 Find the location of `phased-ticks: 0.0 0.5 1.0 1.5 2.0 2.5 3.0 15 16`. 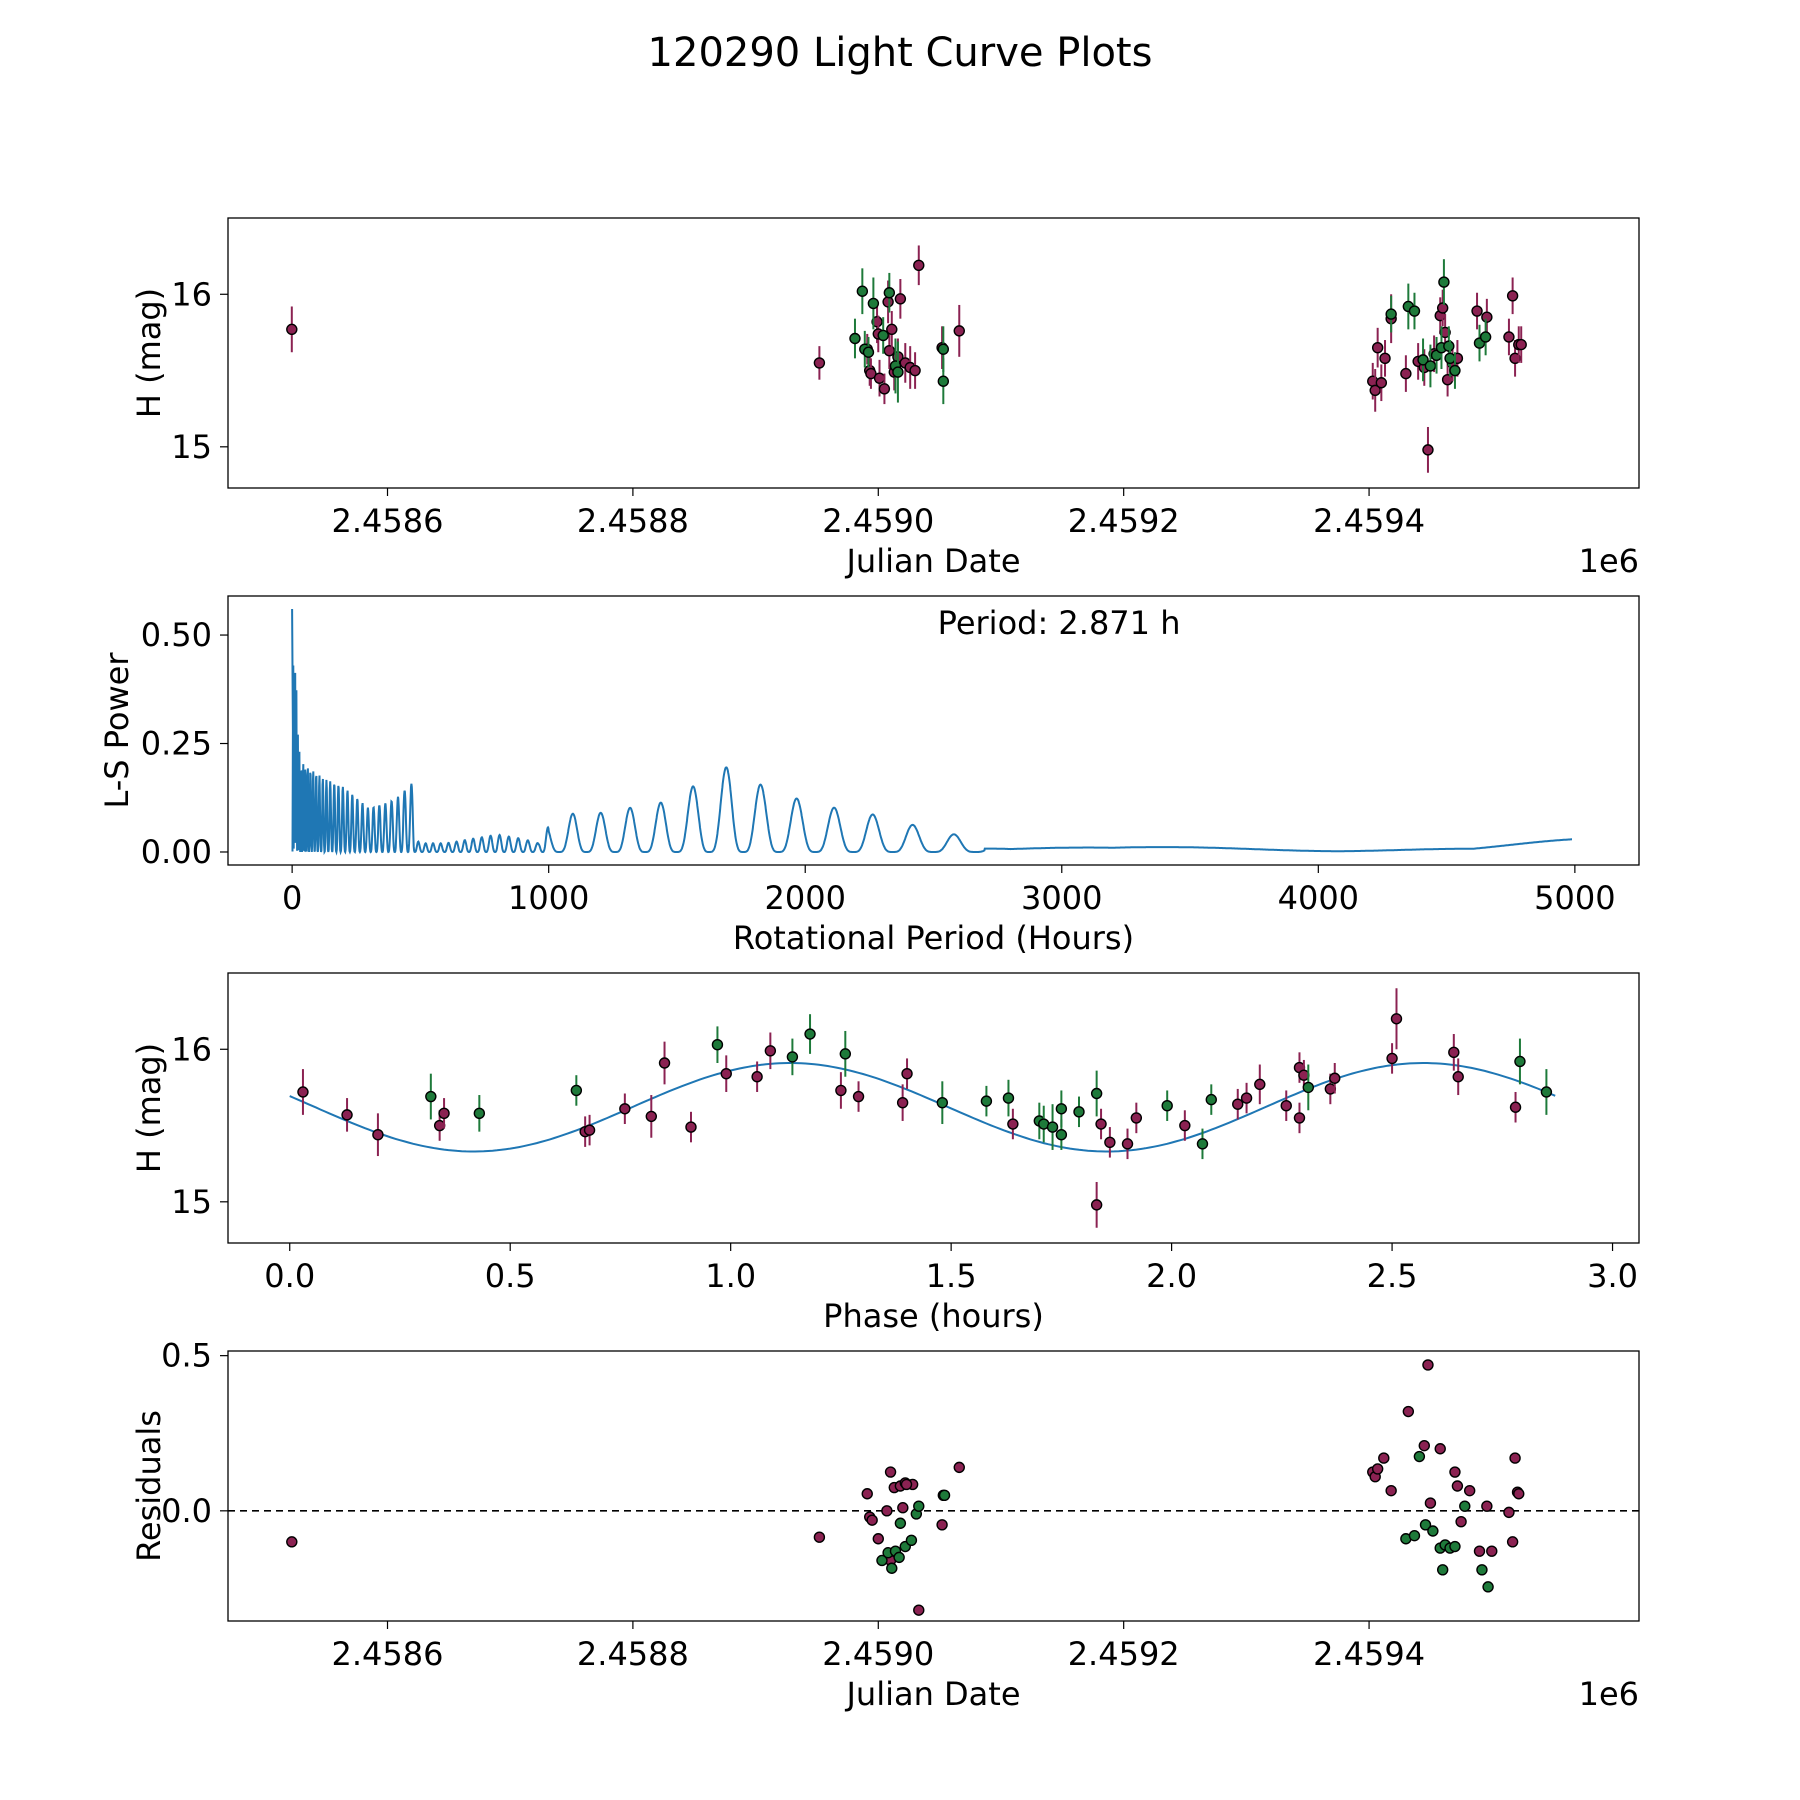

phased-ticks: 0.0 0.5 1.0 1.5 2.0 2.5 3.0 15 16 is located at coordinates (904, 1162).